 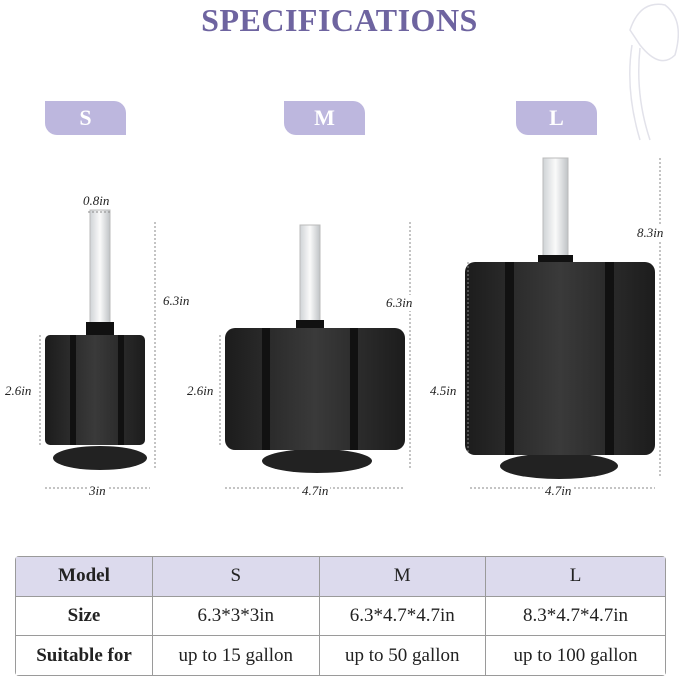 I want to click on table-cell: up to 100 gallon, so click(x=575, y=655).